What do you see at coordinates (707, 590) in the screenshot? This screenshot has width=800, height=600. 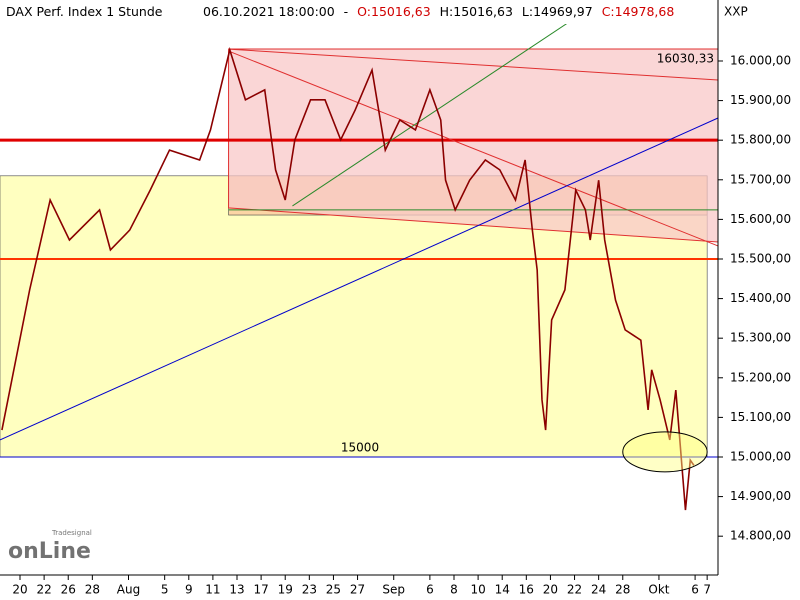 I see `x-tick-label: 7` at bounding box center [707, 590].